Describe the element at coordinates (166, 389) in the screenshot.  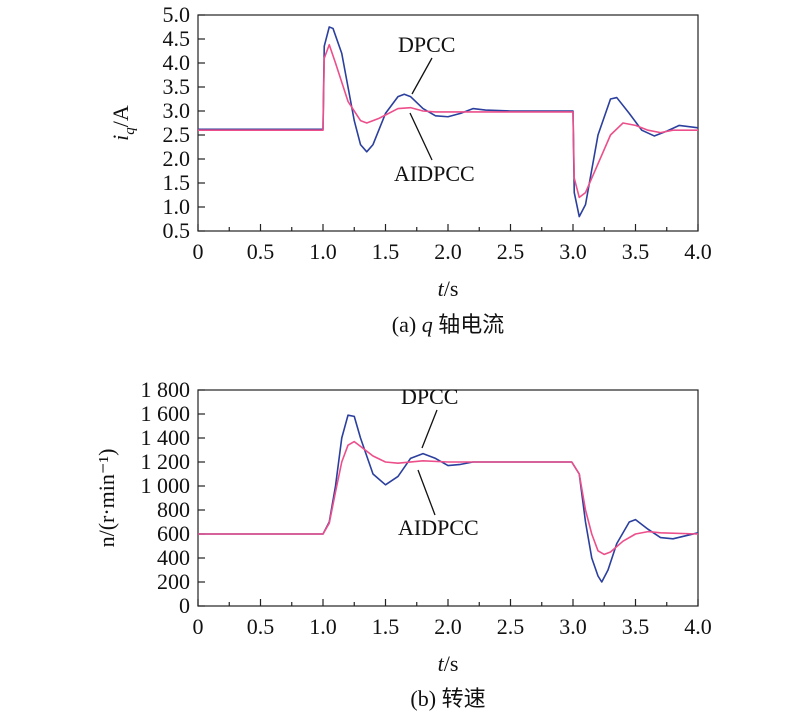
I see `y-tick-label: 1 800` at that location.